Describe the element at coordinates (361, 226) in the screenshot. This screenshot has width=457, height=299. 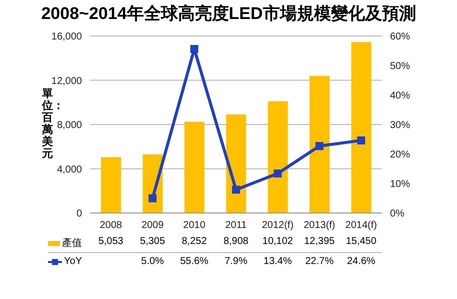
I see `x-tick-label: 2014(f)` at that location.